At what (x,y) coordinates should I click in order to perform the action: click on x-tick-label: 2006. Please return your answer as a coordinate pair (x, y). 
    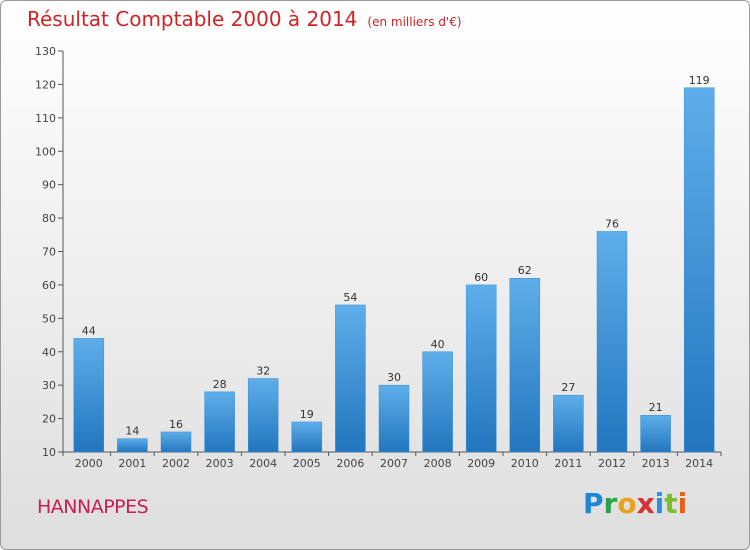
    Looking at the image, I should click on (350, 463).